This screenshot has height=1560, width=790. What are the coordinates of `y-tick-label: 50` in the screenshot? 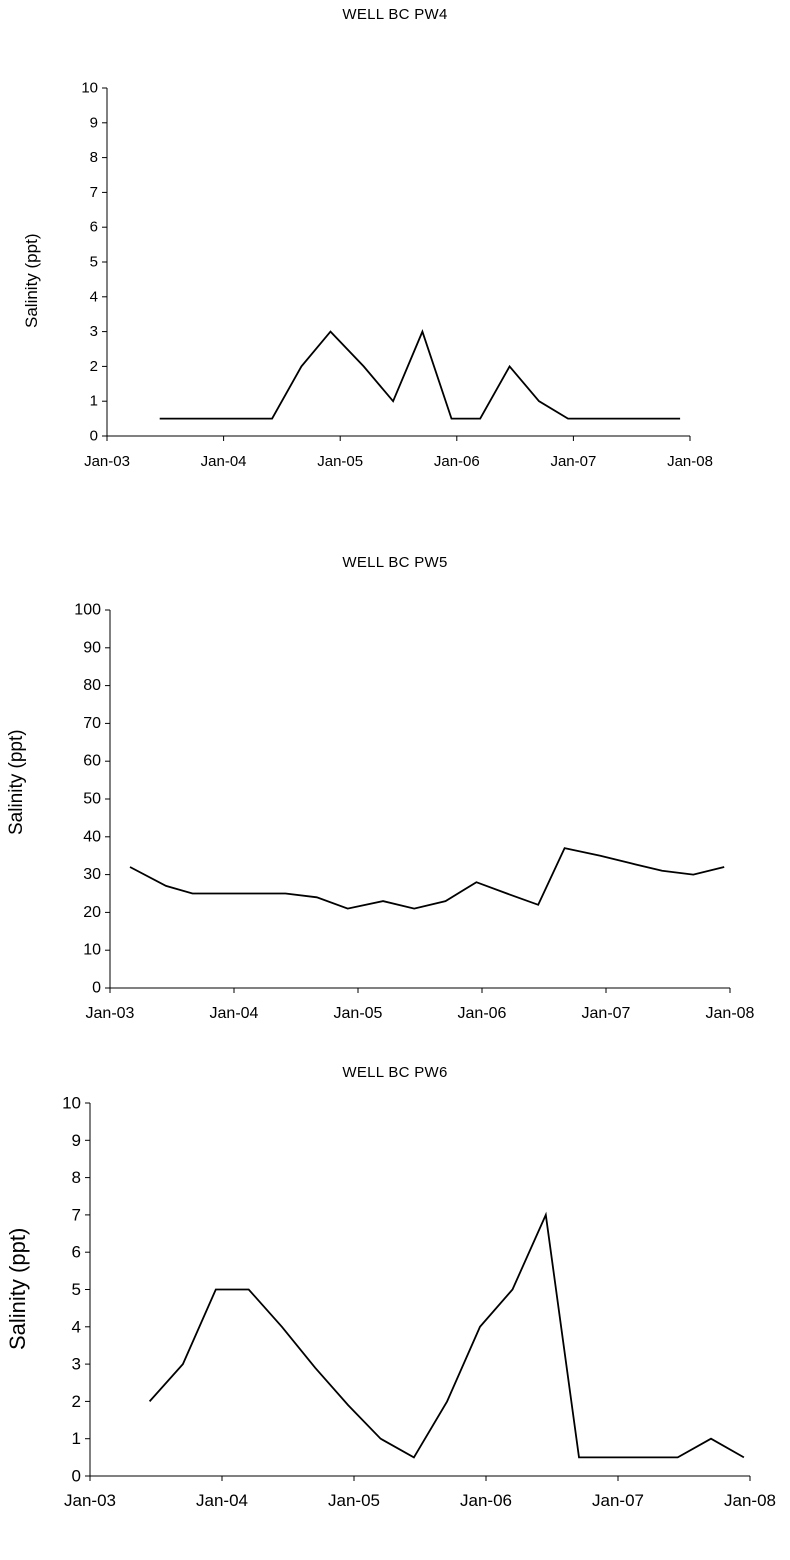 It's located at (92, 799).